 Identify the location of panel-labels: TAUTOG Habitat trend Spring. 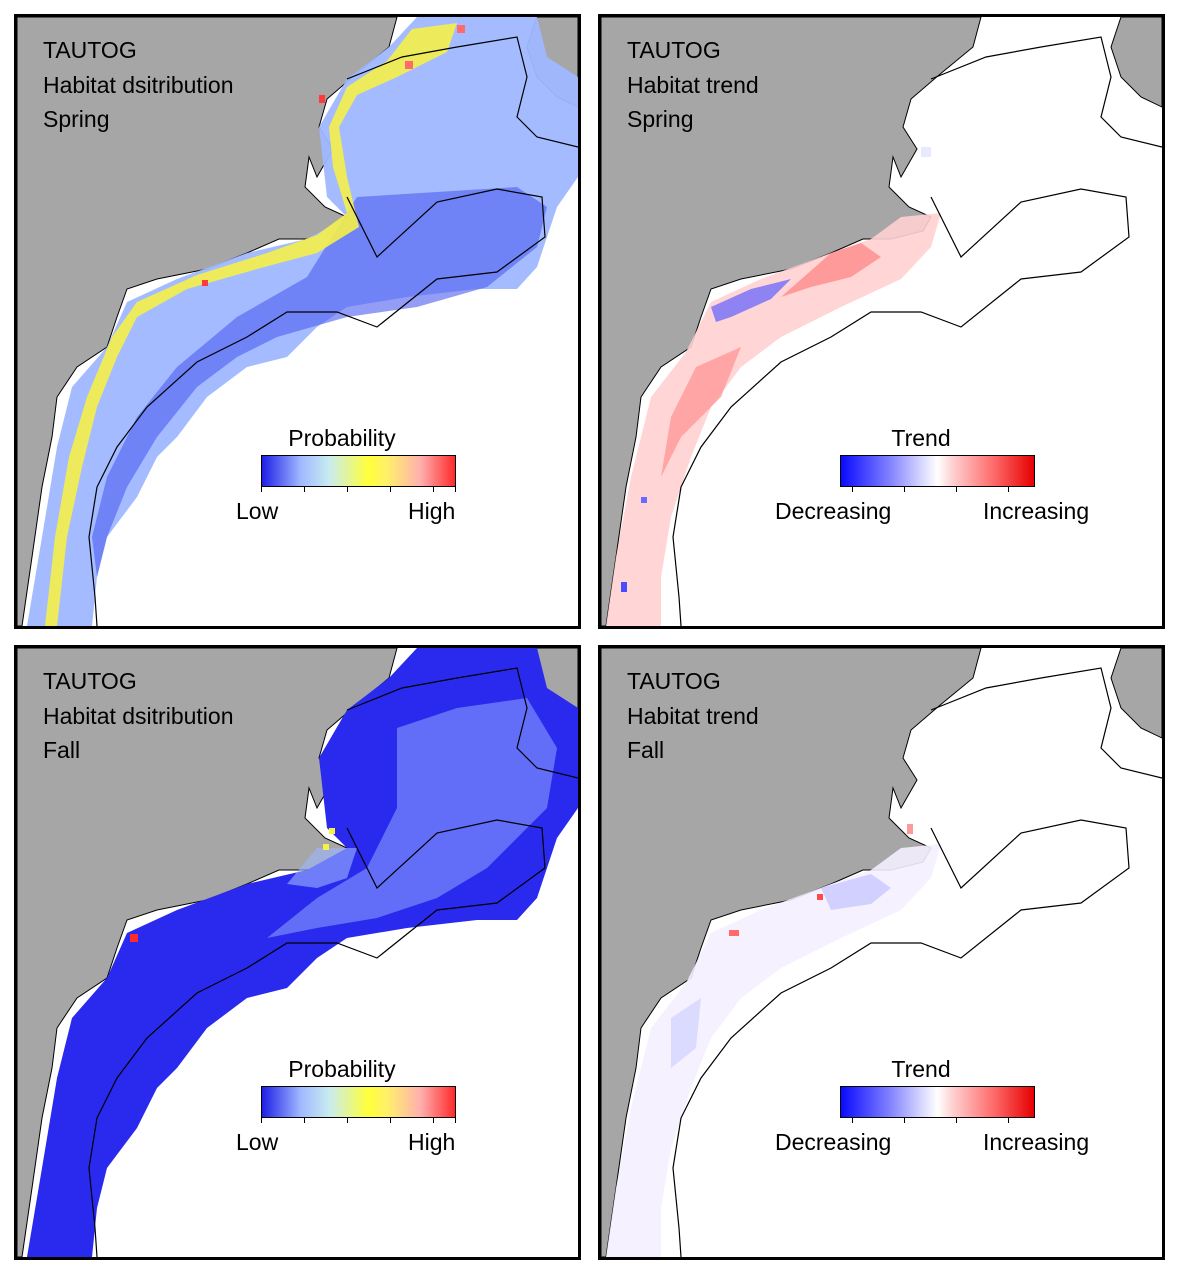
(693, 85).